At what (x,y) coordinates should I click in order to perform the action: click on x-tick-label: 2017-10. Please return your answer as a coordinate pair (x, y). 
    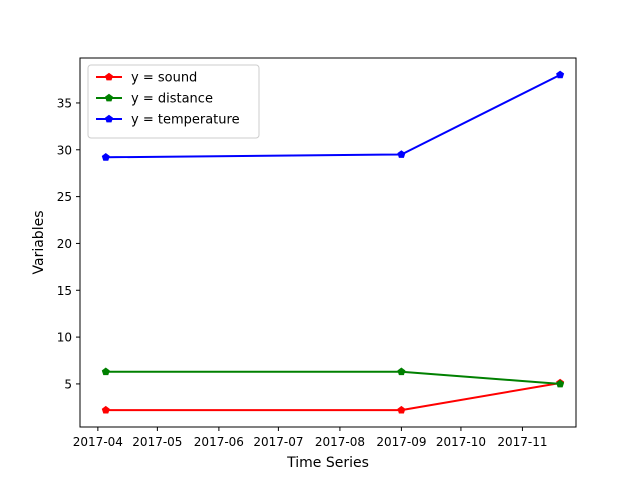
    Looking at the image, I should click on (461, 442).